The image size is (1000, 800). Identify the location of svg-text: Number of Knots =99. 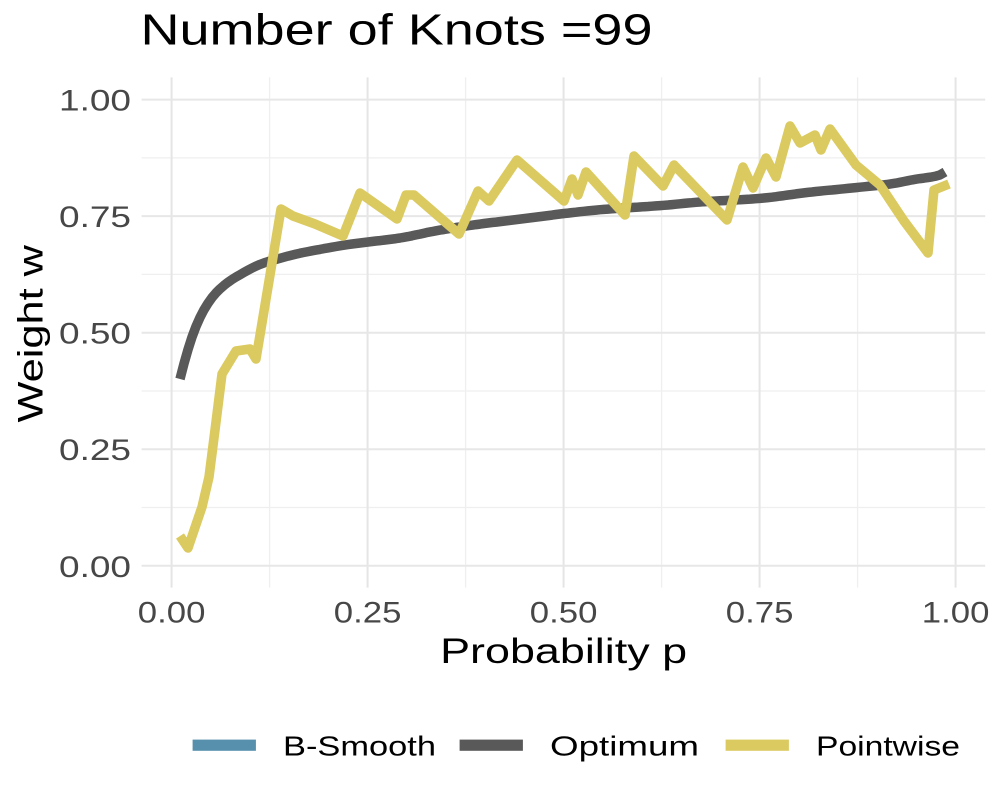
(397, 30).